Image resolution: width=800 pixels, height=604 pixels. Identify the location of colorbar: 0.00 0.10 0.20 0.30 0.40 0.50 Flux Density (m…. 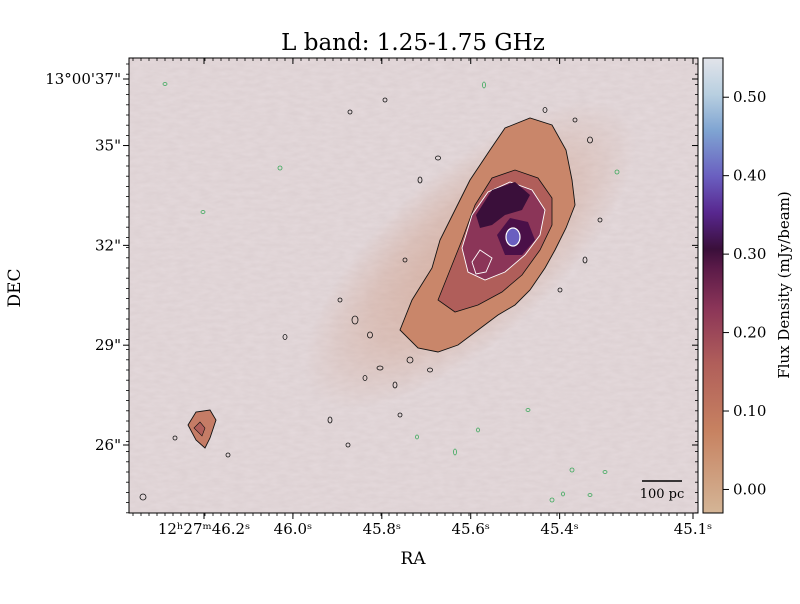
(747, 285).